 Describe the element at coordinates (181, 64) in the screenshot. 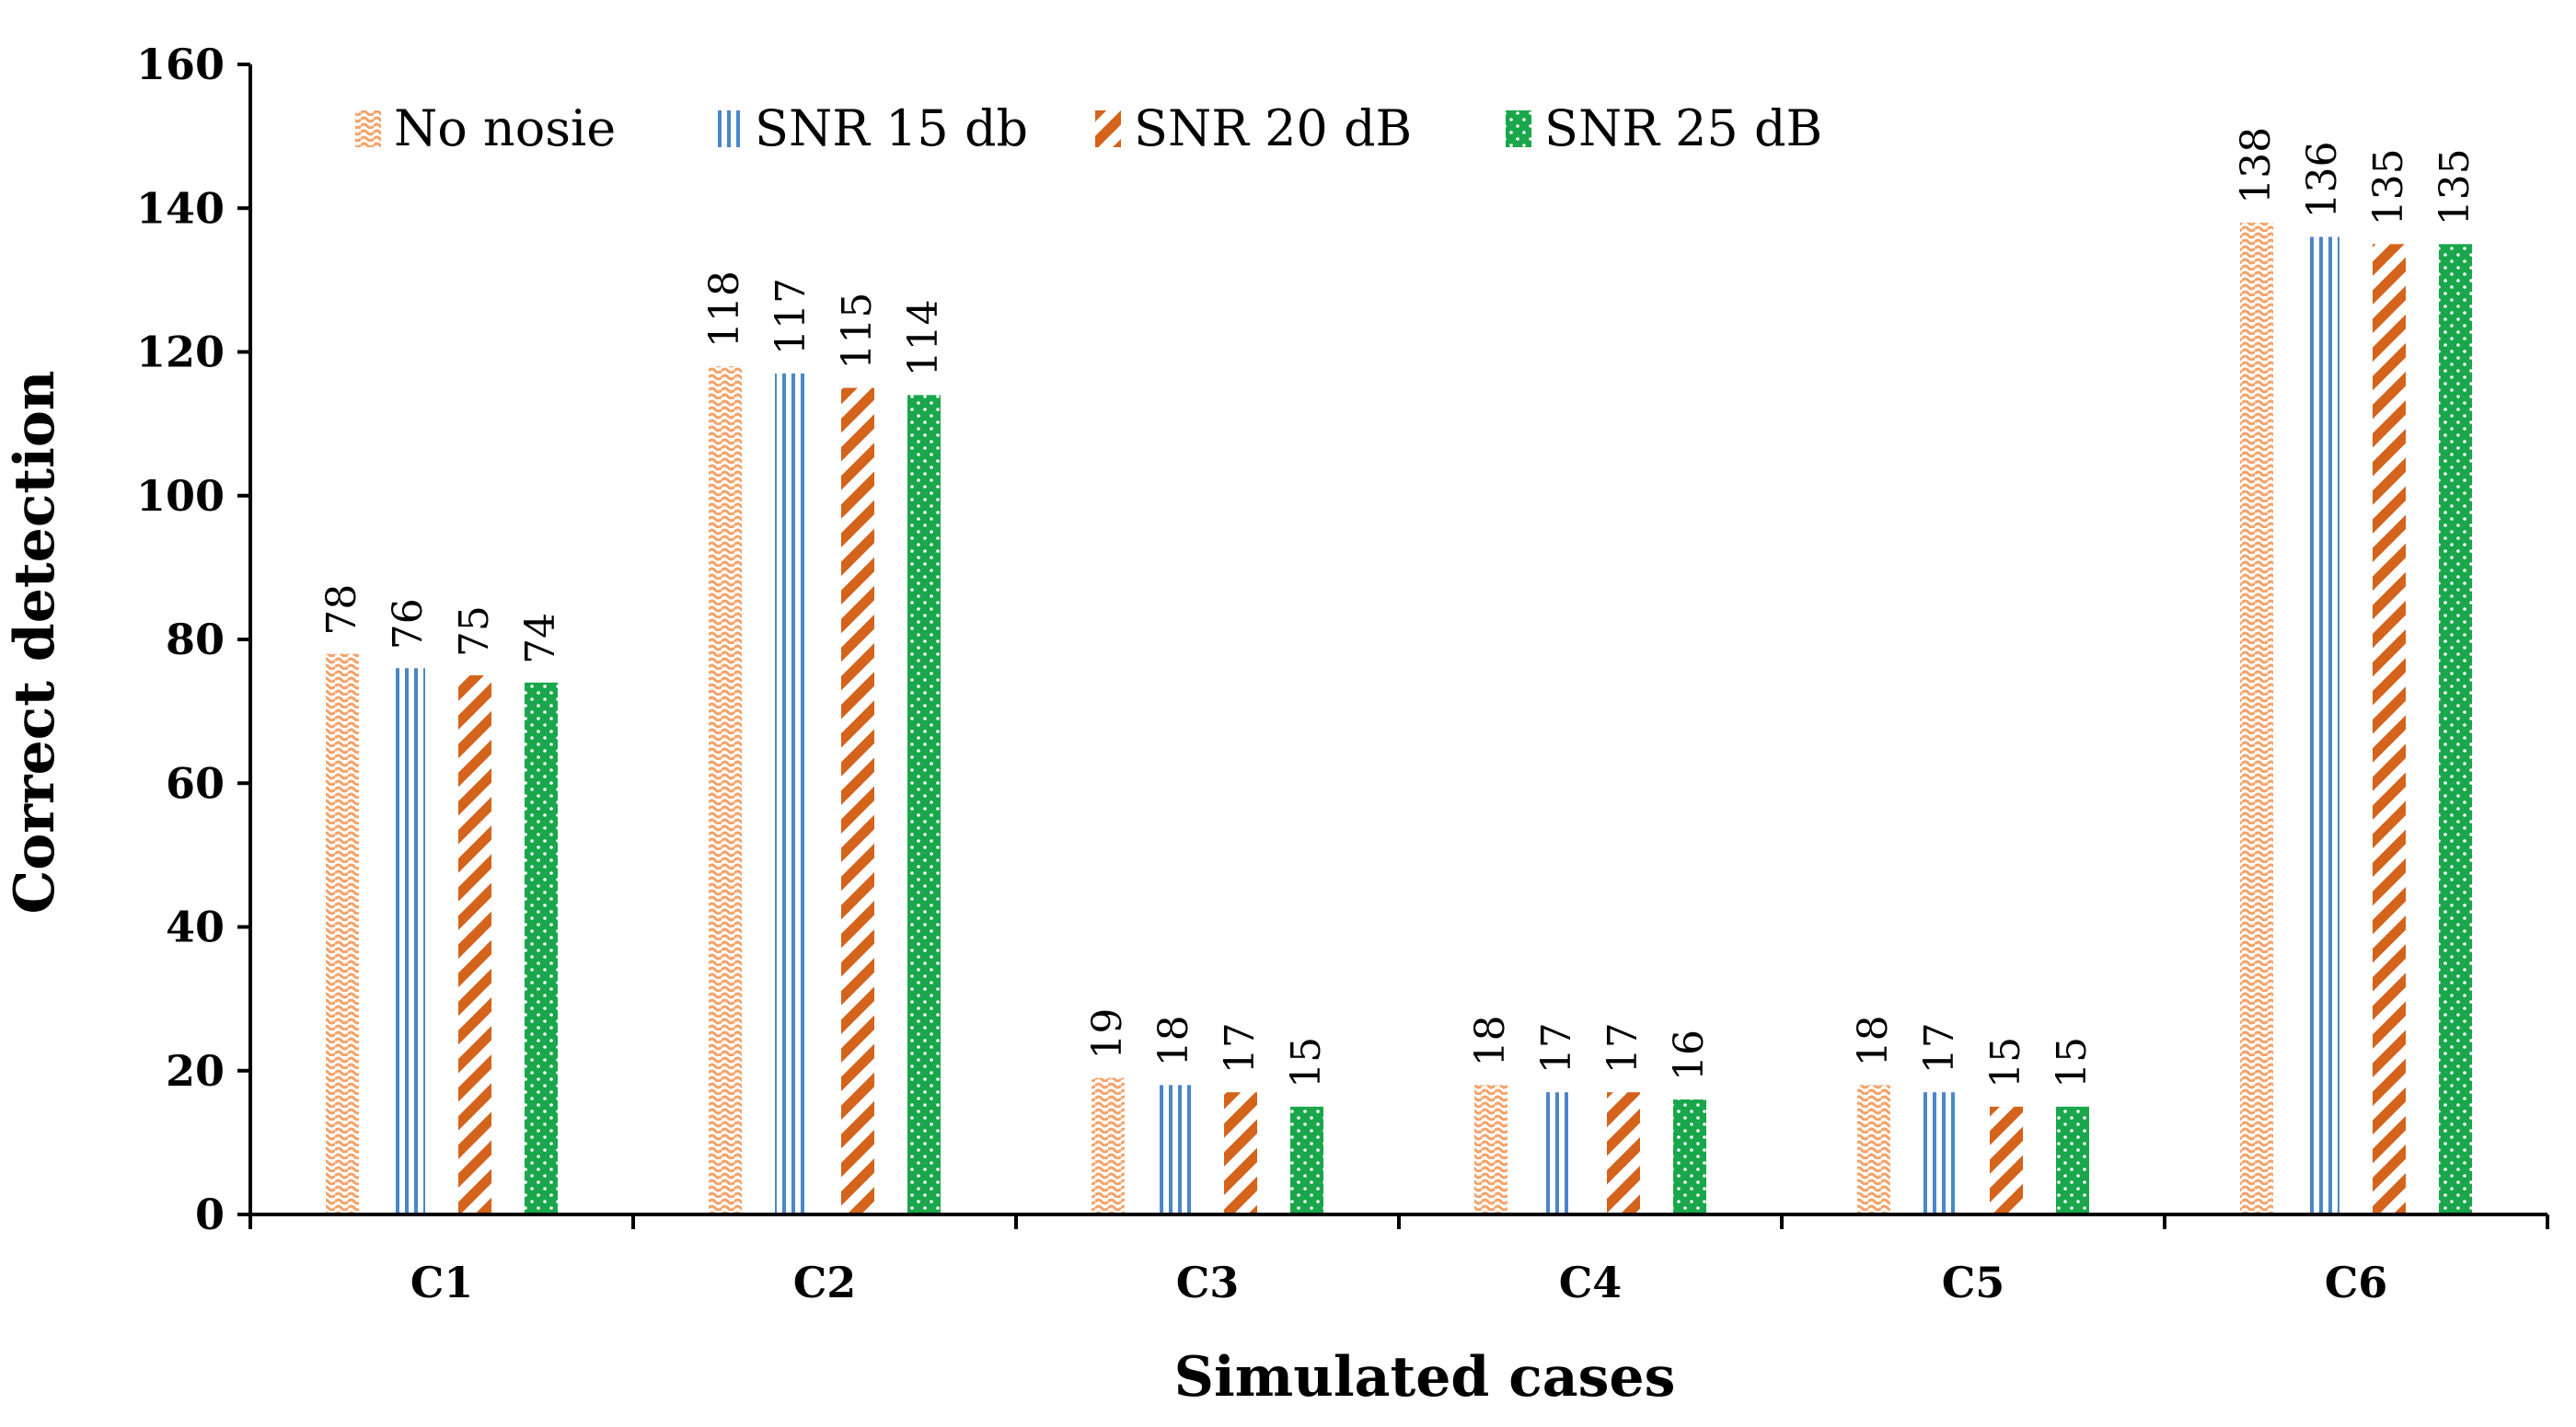

I see `y-tick-label: 160` at that location.